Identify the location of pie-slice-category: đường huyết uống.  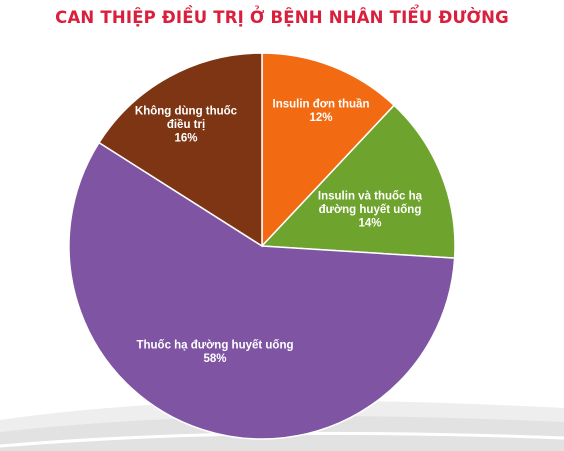
(370, 210).